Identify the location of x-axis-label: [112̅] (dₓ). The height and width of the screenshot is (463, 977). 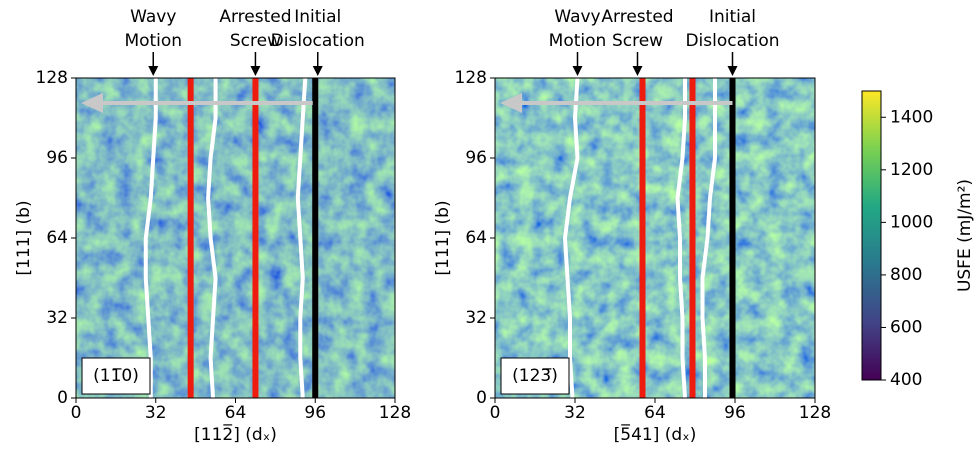
(235, 434).